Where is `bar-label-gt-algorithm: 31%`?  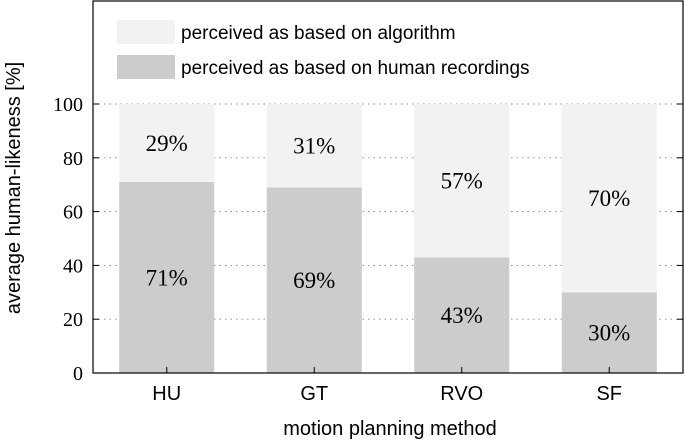 bar-label-gt-algorithm: 31% is located at coordinates (314, 146).